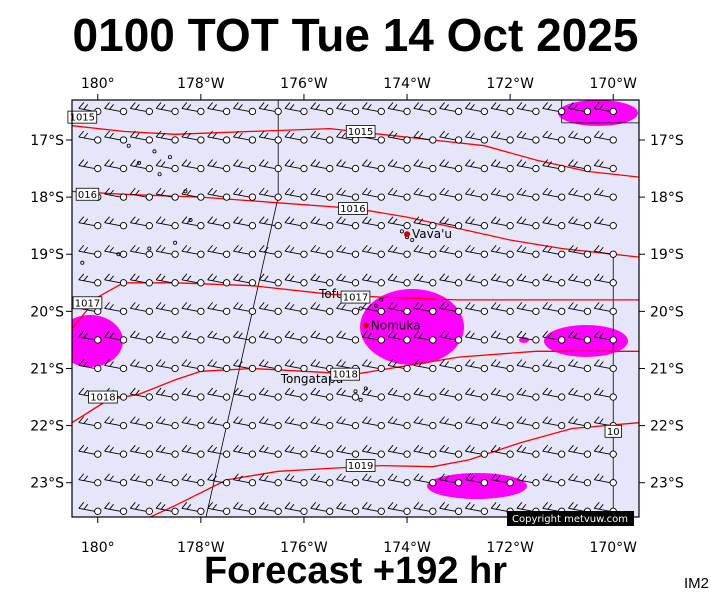  What do you see at coordinates (201, 84) in the screenshot?
I see `lon-label-top: 178°W` at bounding box center [201, 84].